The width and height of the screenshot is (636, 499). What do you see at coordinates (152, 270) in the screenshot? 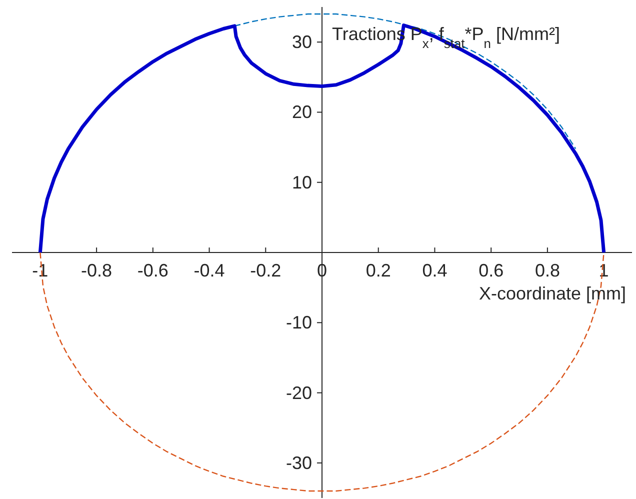
I see `x-tick-label: -0.6` at bounding box center [152, 270].